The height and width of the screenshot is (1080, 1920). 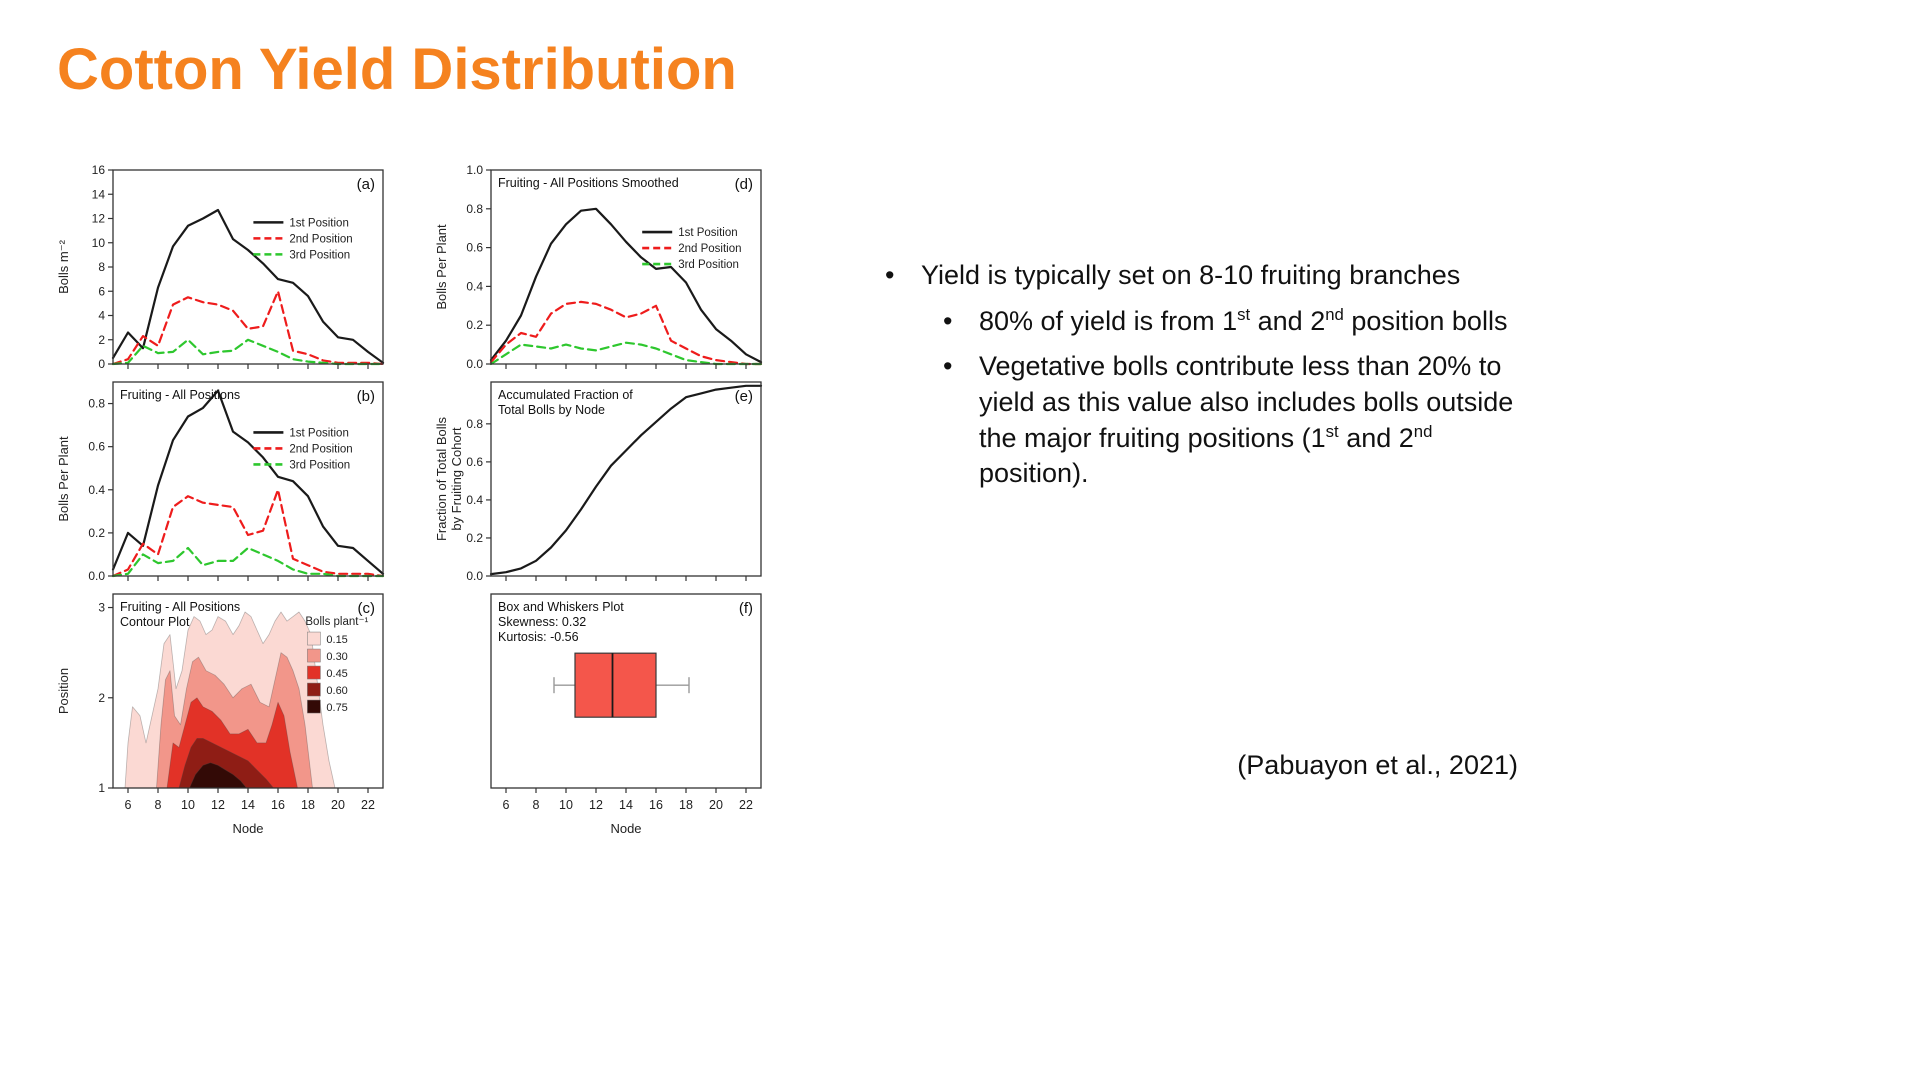 What do you see at coordinates (441, 478) in the screenshot?
I see `svg-text: Fraction of Total Bolls` at bounding box center [441, 478].